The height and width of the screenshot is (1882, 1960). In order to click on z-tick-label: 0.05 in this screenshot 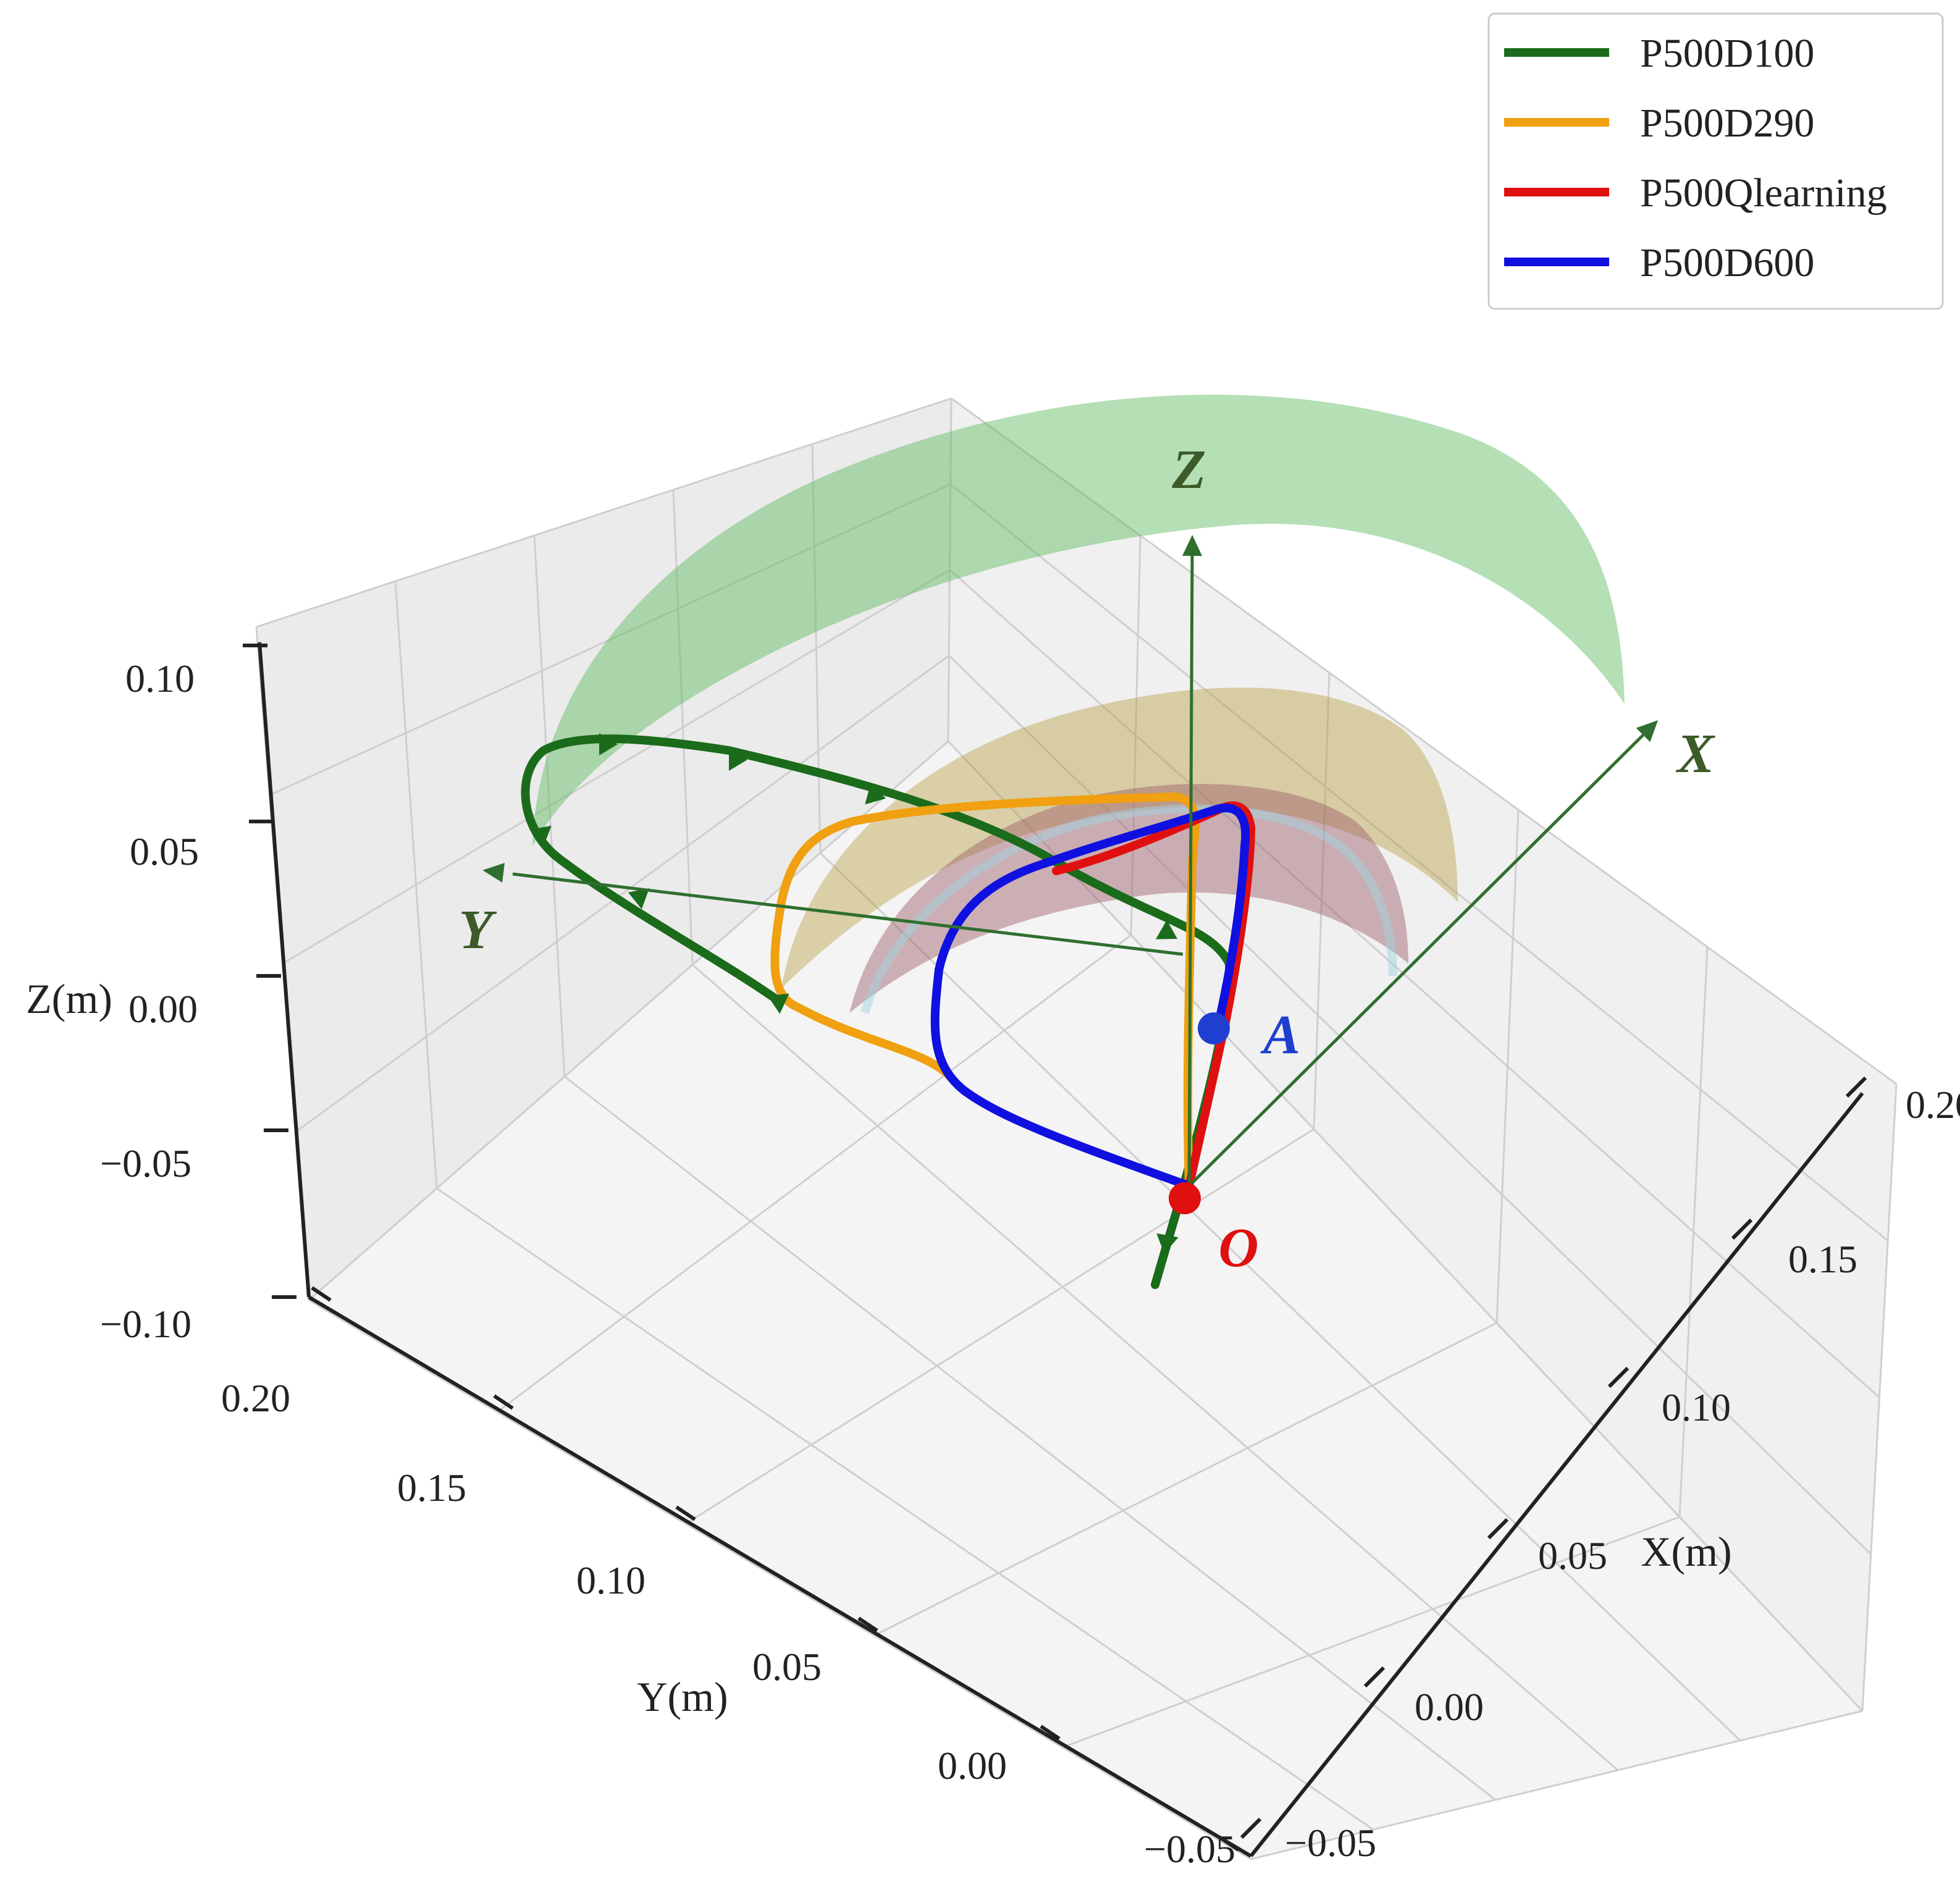, I will do `click(164, 851)`.